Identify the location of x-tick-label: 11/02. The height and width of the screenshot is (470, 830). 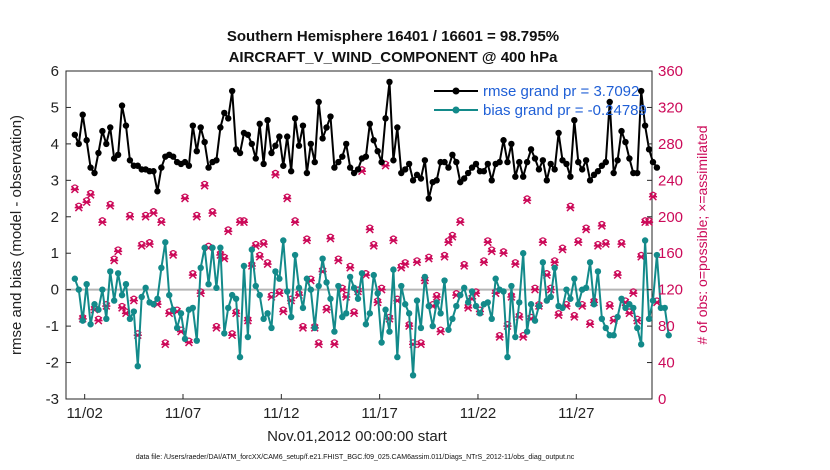
(84, 413).